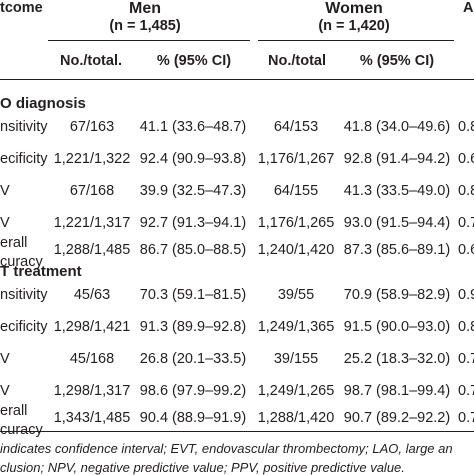 The height and width of the screenshot is (475, 474). Describe the element at coordinates (92, 295) in the screenshot. I see `men-no-total-cell: 45/63` at that location.